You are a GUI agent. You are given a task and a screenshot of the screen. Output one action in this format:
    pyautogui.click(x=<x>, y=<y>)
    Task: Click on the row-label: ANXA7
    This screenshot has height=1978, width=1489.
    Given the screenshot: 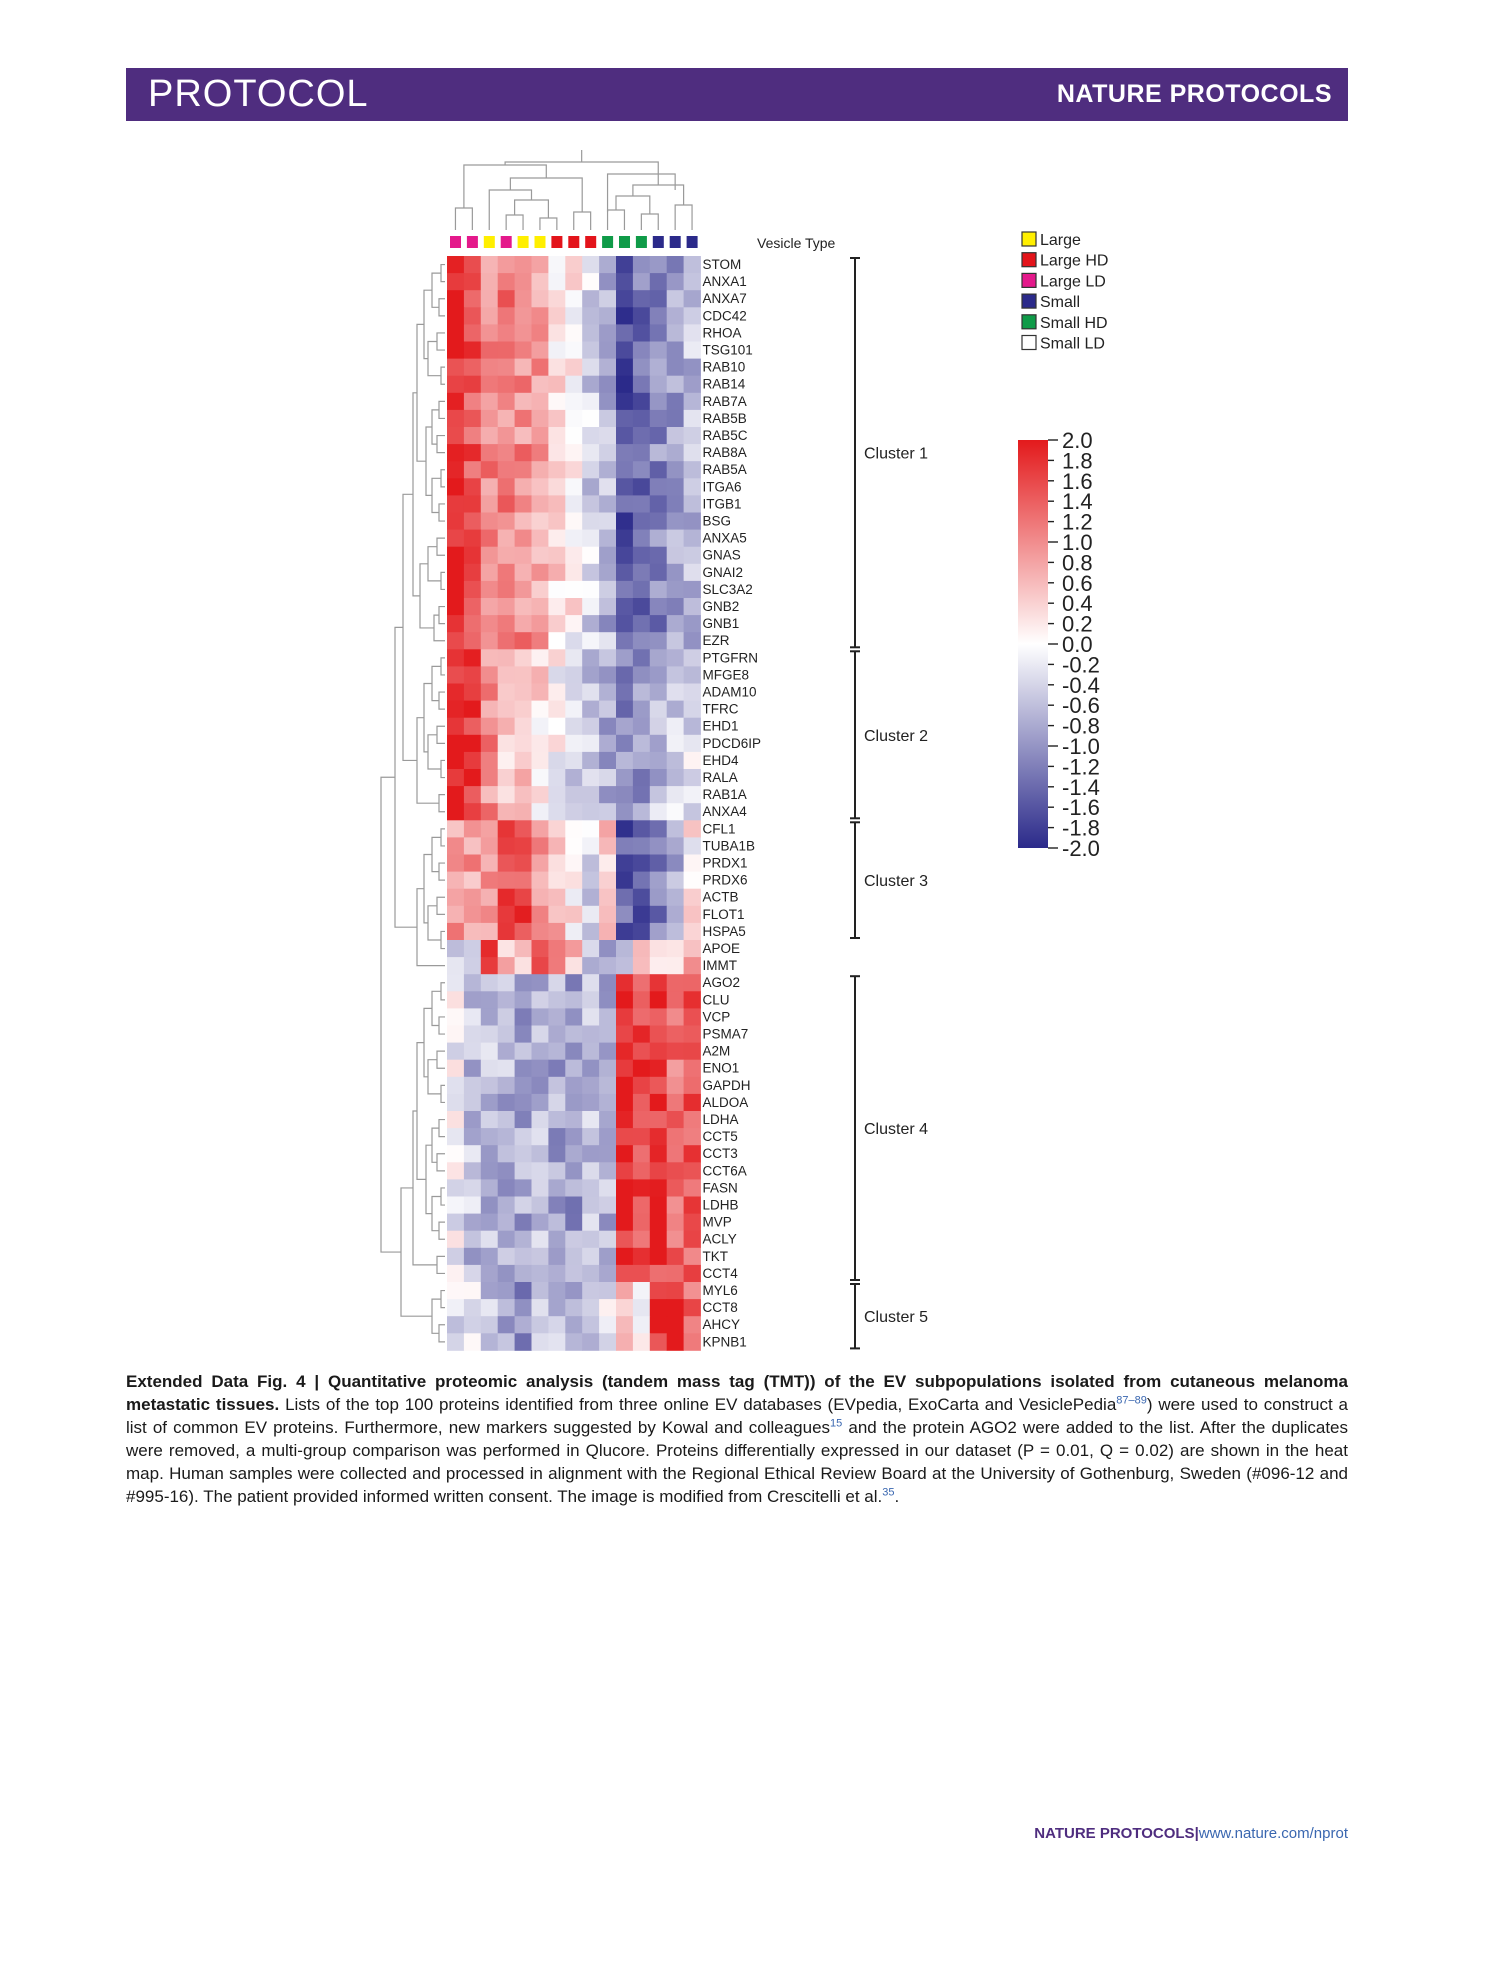 What is the action you would take?
    pyautogui.click(x=725, y=298)
    